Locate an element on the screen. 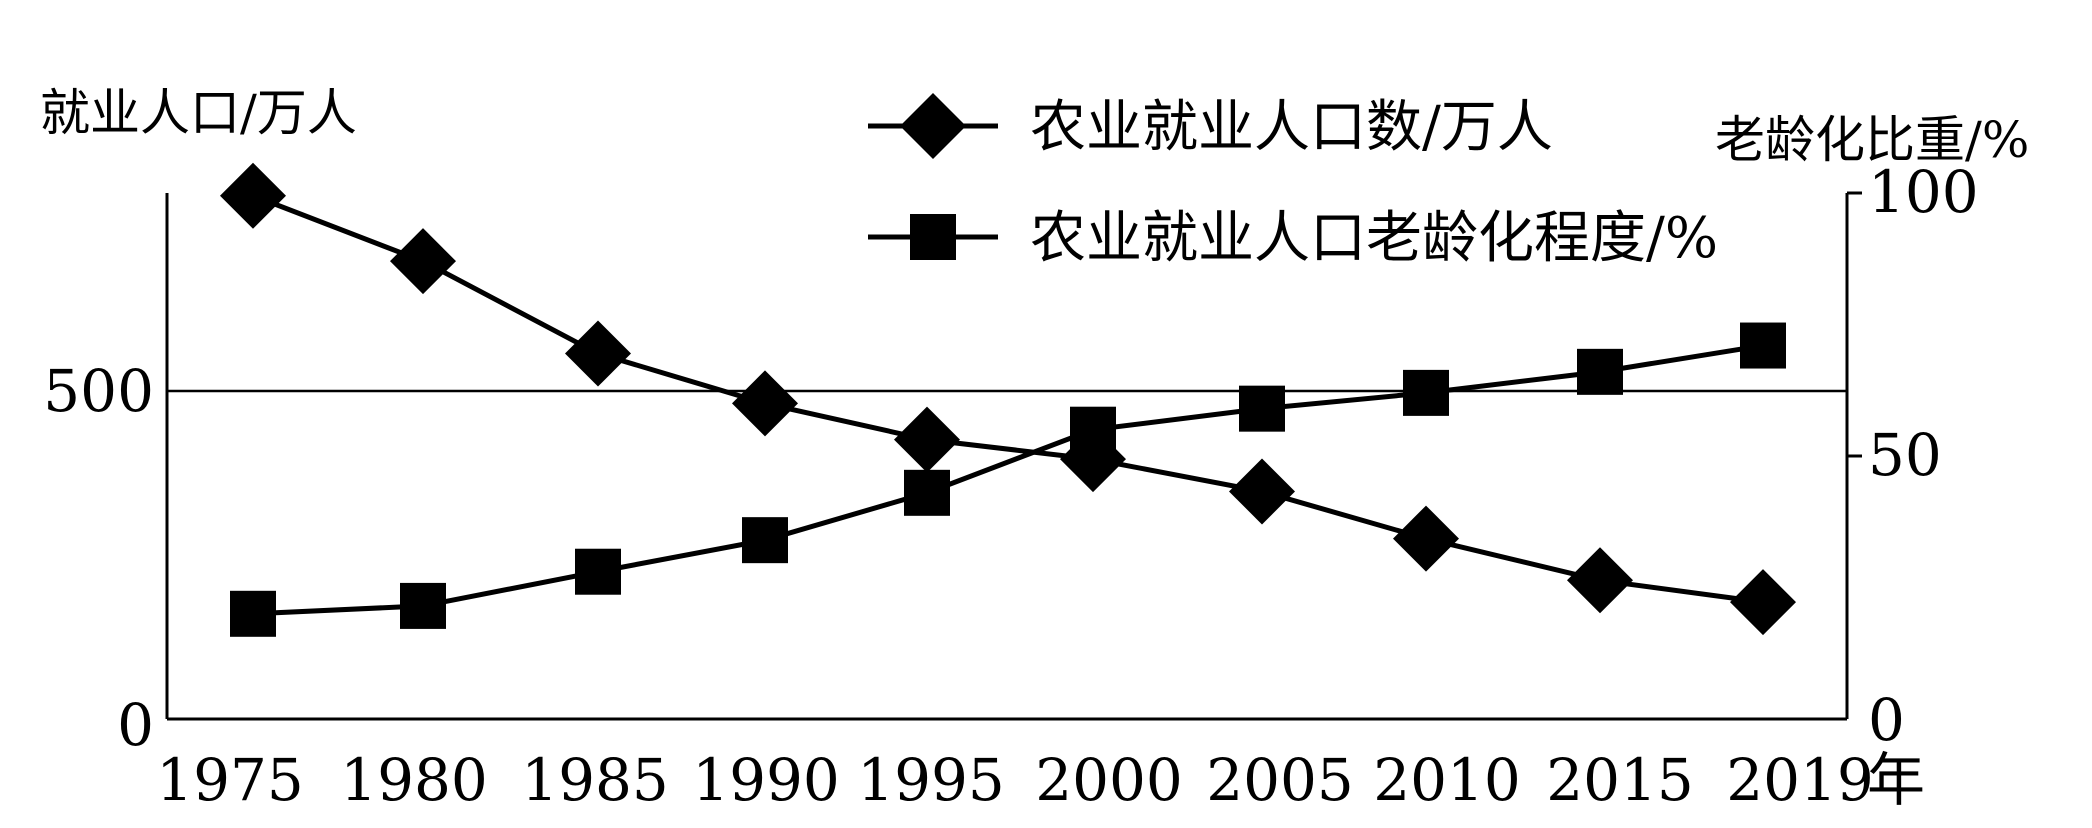 The width and height of the screenshot is (2092, 828). legend-label-aging-degree: 农业就业人口老龄化程度/% is located at coordinates (1374, 238).